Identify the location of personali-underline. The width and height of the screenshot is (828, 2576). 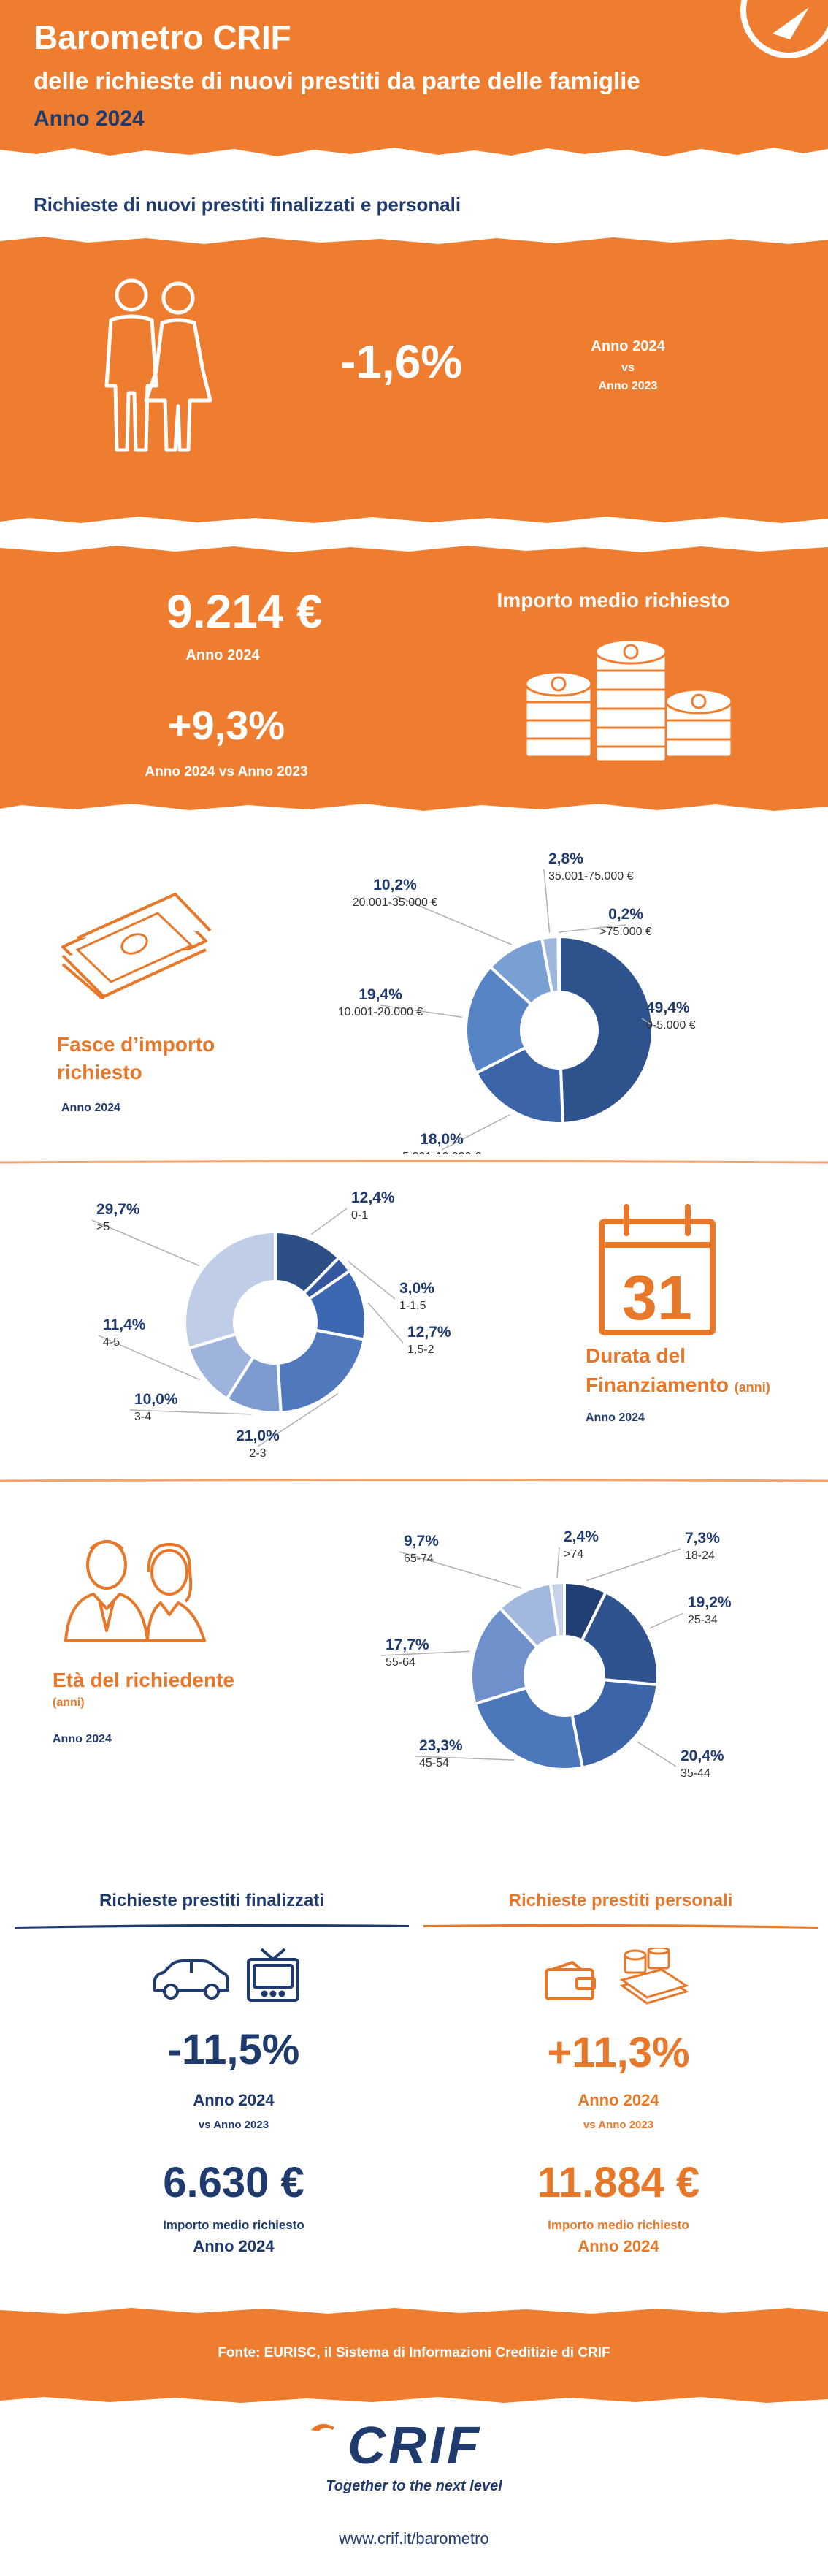
(620, 1926).